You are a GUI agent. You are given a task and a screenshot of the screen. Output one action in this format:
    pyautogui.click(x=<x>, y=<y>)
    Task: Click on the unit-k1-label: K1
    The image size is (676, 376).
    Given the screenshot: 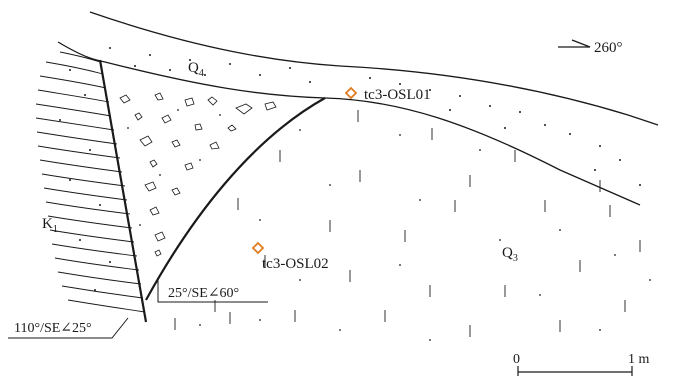 What is the action you would take?
    pyautogui.click(x=50, y=225)
    